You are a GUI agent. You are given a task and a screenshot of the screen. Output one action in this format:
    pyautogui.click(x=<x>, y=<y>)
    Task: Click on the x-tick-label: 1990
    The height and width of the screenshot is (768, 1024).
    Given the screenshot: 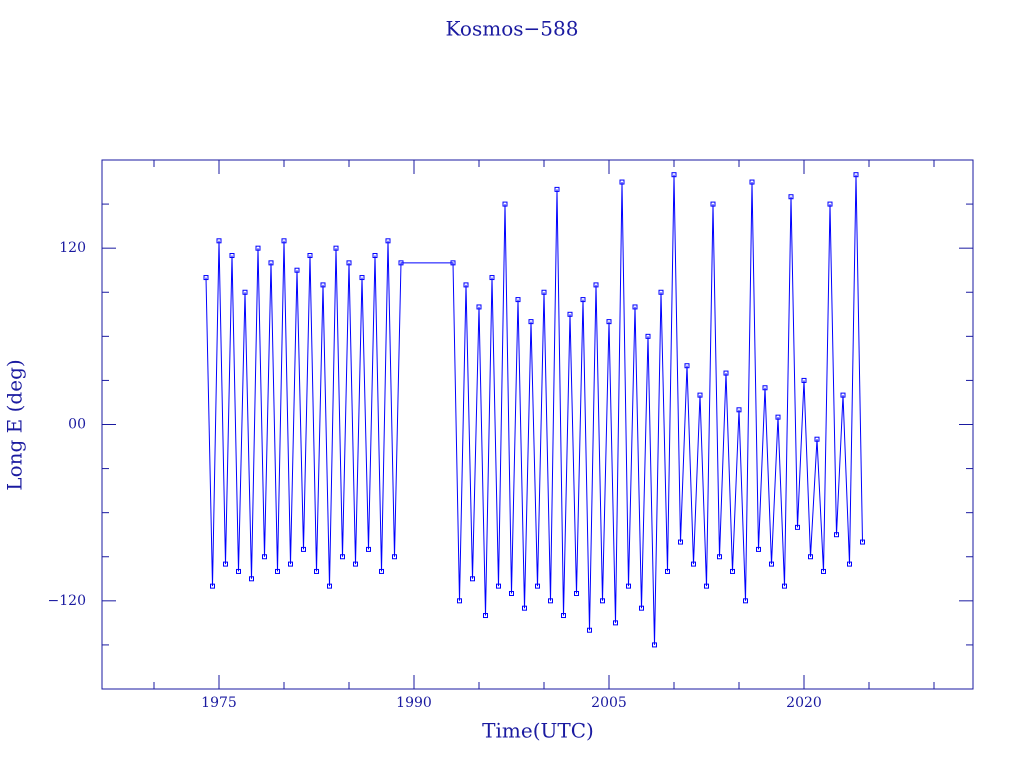 What is the action you would take?
    pyautogui.click(x=414, y=703)
    